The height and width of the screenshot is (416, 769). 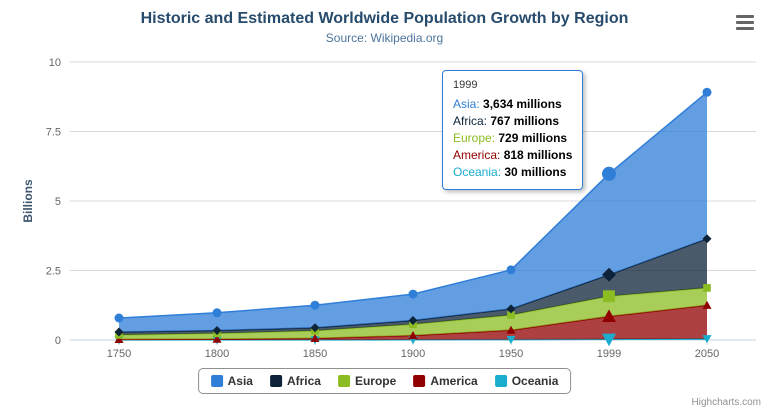 I want to click on legend-item-europe: Europe, so click(x=367, y=381).